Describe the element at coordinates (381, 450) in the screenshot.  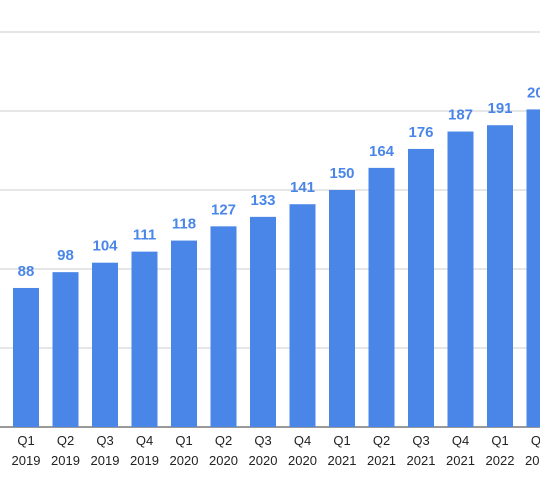
I see `x-tick-label: Q2 2021` at that location.